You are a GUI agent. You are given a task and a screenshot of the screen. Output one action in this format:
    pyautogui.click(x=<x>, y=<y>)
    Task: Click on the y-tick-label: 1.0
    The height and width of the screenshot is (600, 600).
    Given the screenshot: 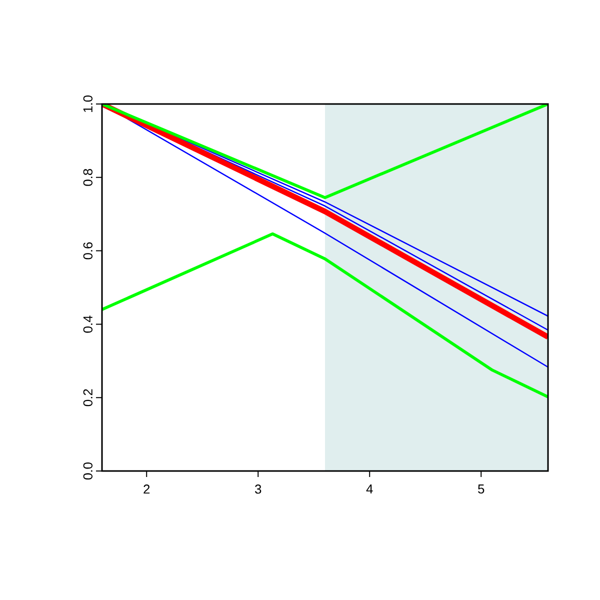 What is the action you would take?
    pyautogui.click(x=87, y=103)
    